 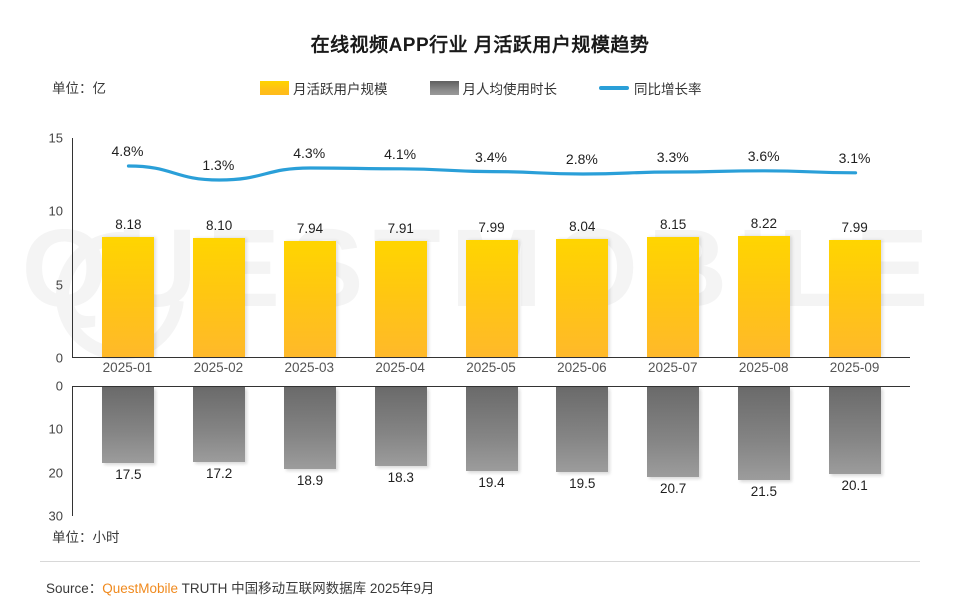 I want to click on x-axis-tick-label: 2025-08, so click(x=763, y=367).